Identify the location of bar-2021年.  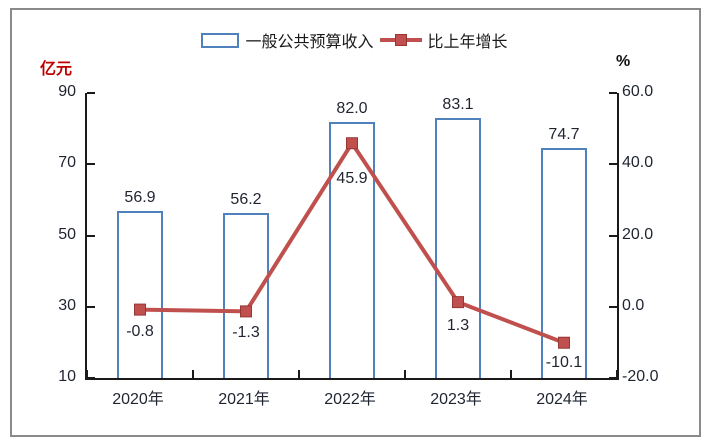
(246, 295).